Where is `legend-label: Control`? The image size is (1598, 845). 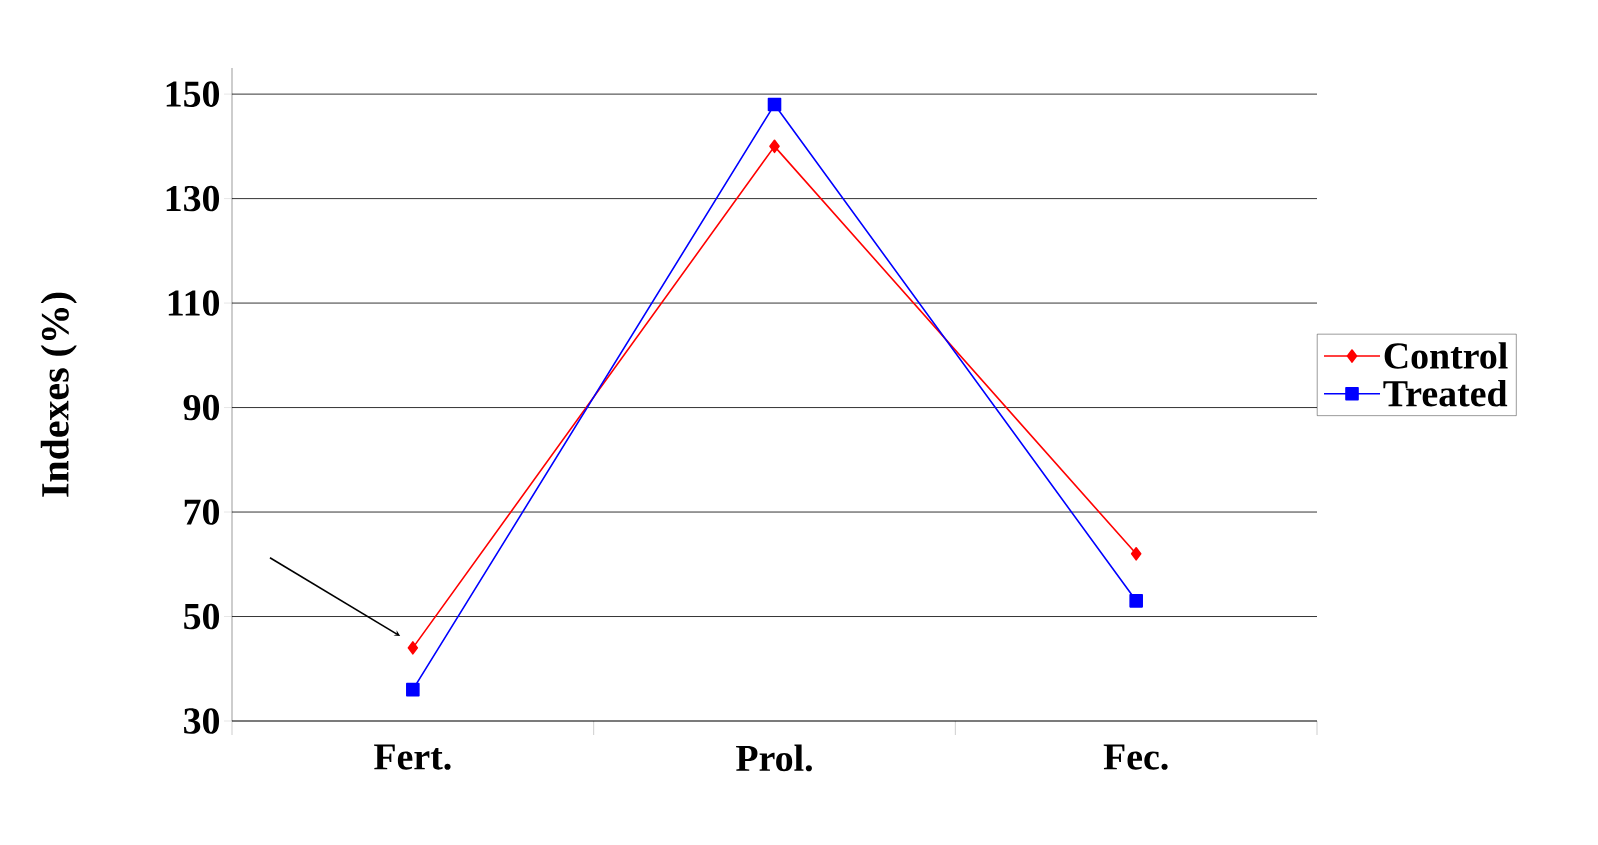
legend-label: Control is located at coordinates (1446, 355).